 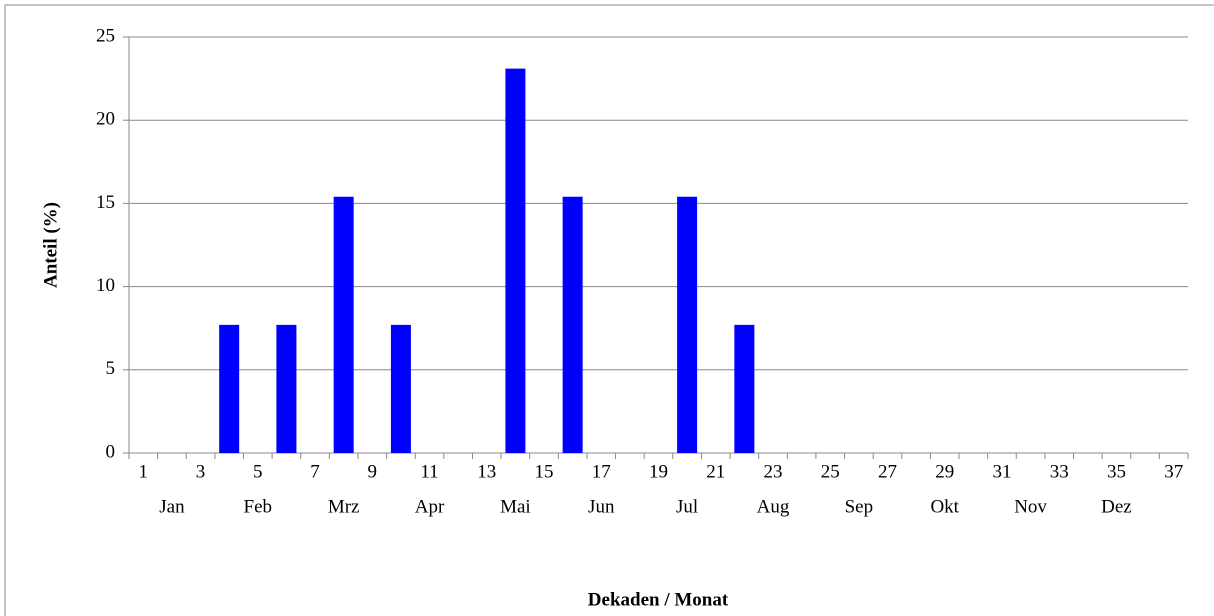 What do you see at coordinates (601, 506) in the screenshot?
I see `month-label: Jun` at bounding box center [601, 506].